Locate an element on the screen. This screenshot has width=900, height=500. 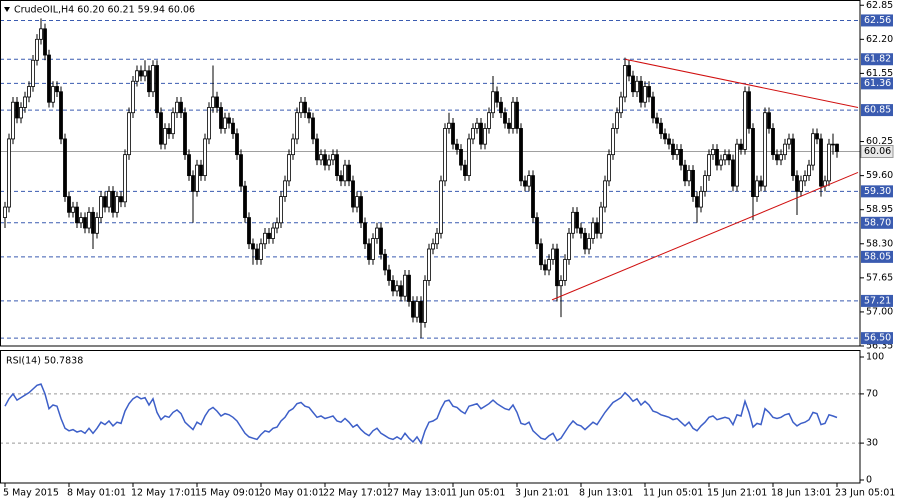
level-label: 59.30 is located at coordinates (877, 191).